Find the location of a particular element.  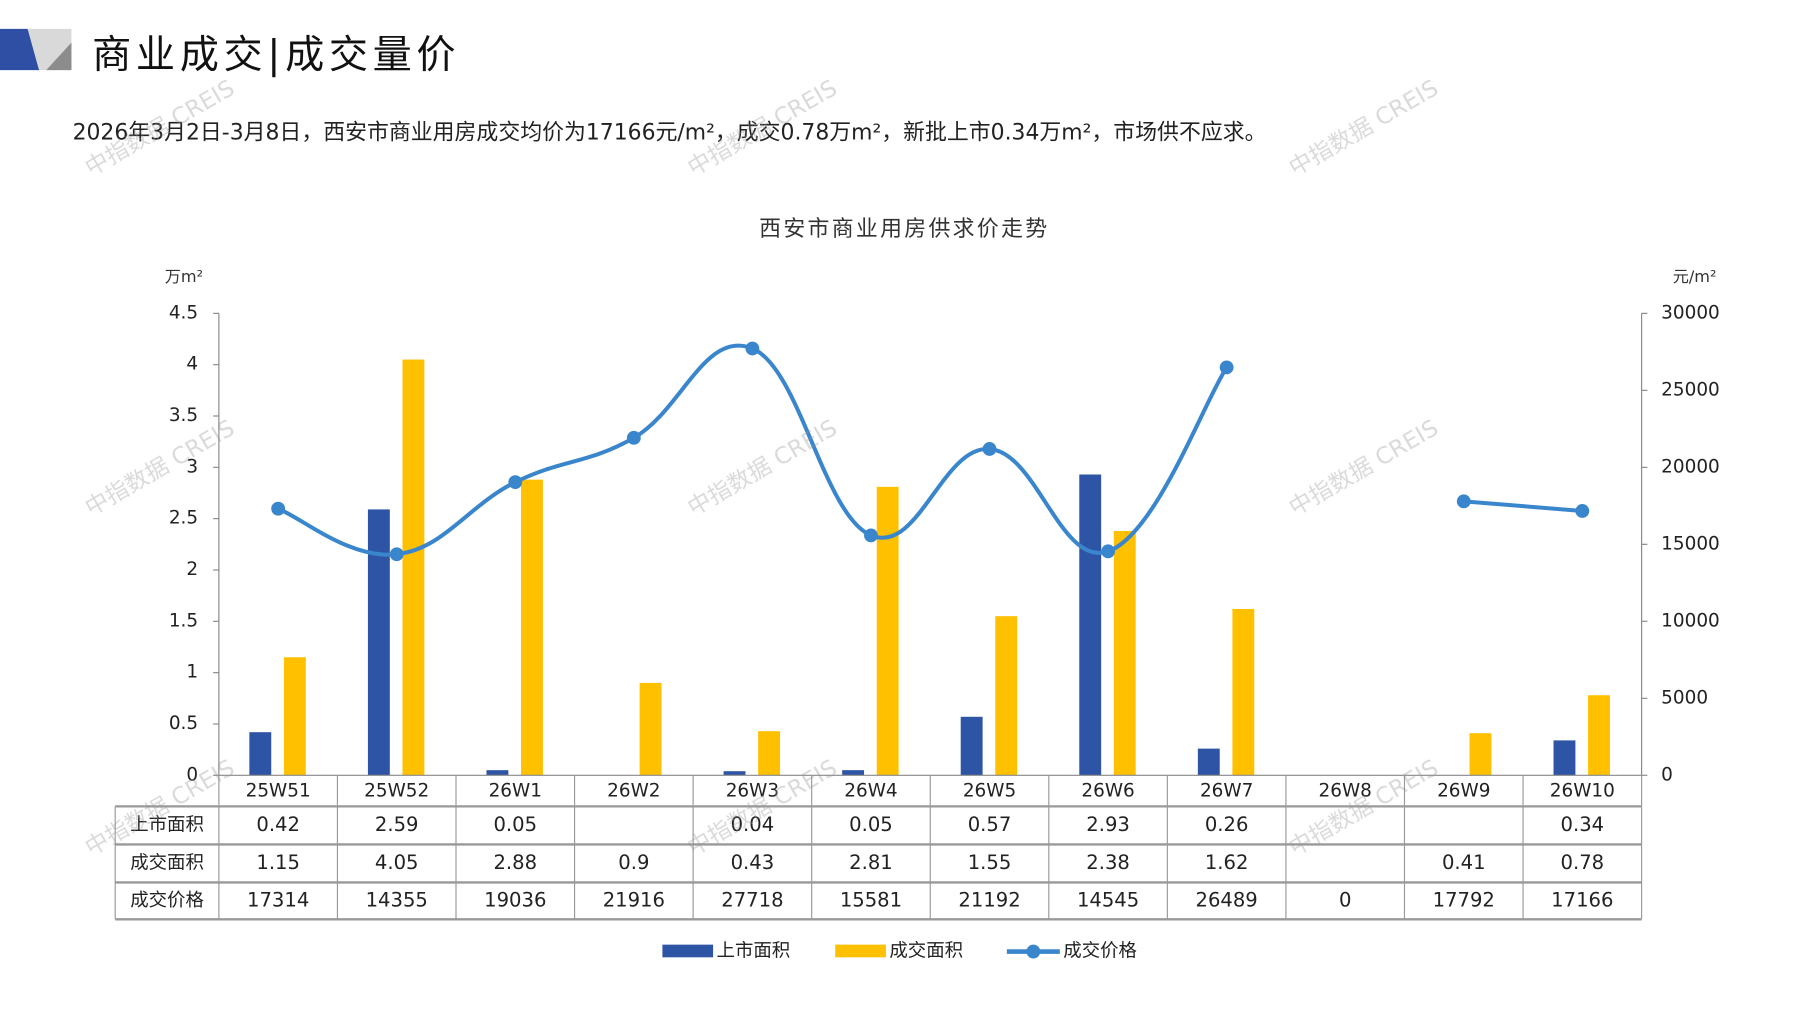

table-cell-supply: 0.42 is located at coordinates (278, 824).